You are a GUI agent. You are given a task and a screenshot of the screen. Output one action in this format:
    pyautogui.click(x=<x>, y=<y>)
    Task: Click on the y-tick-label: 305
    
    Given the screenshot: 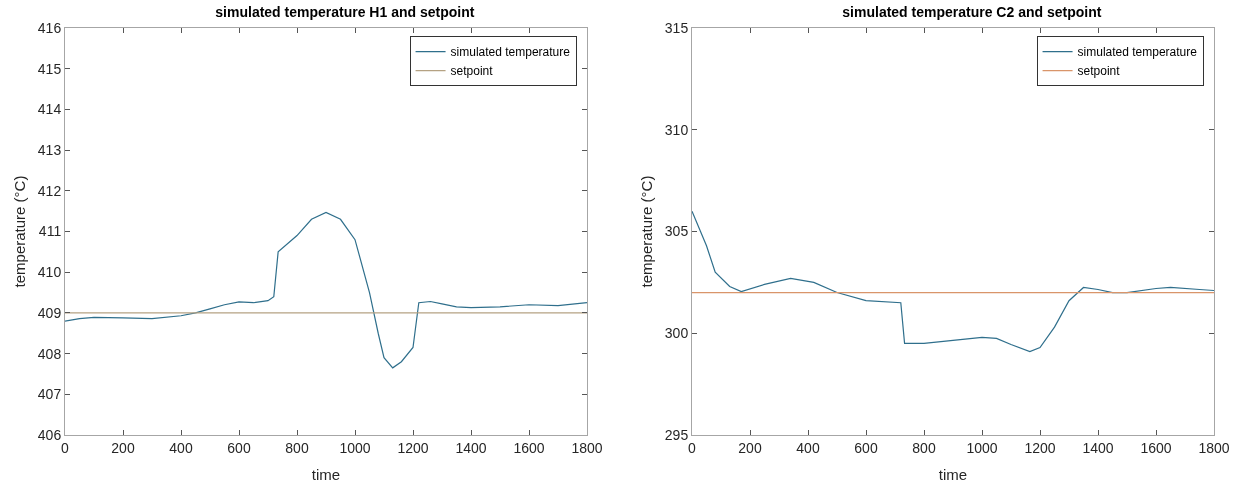 What is the action you would take?
    pyautogui.click(x=676, y=231)
    